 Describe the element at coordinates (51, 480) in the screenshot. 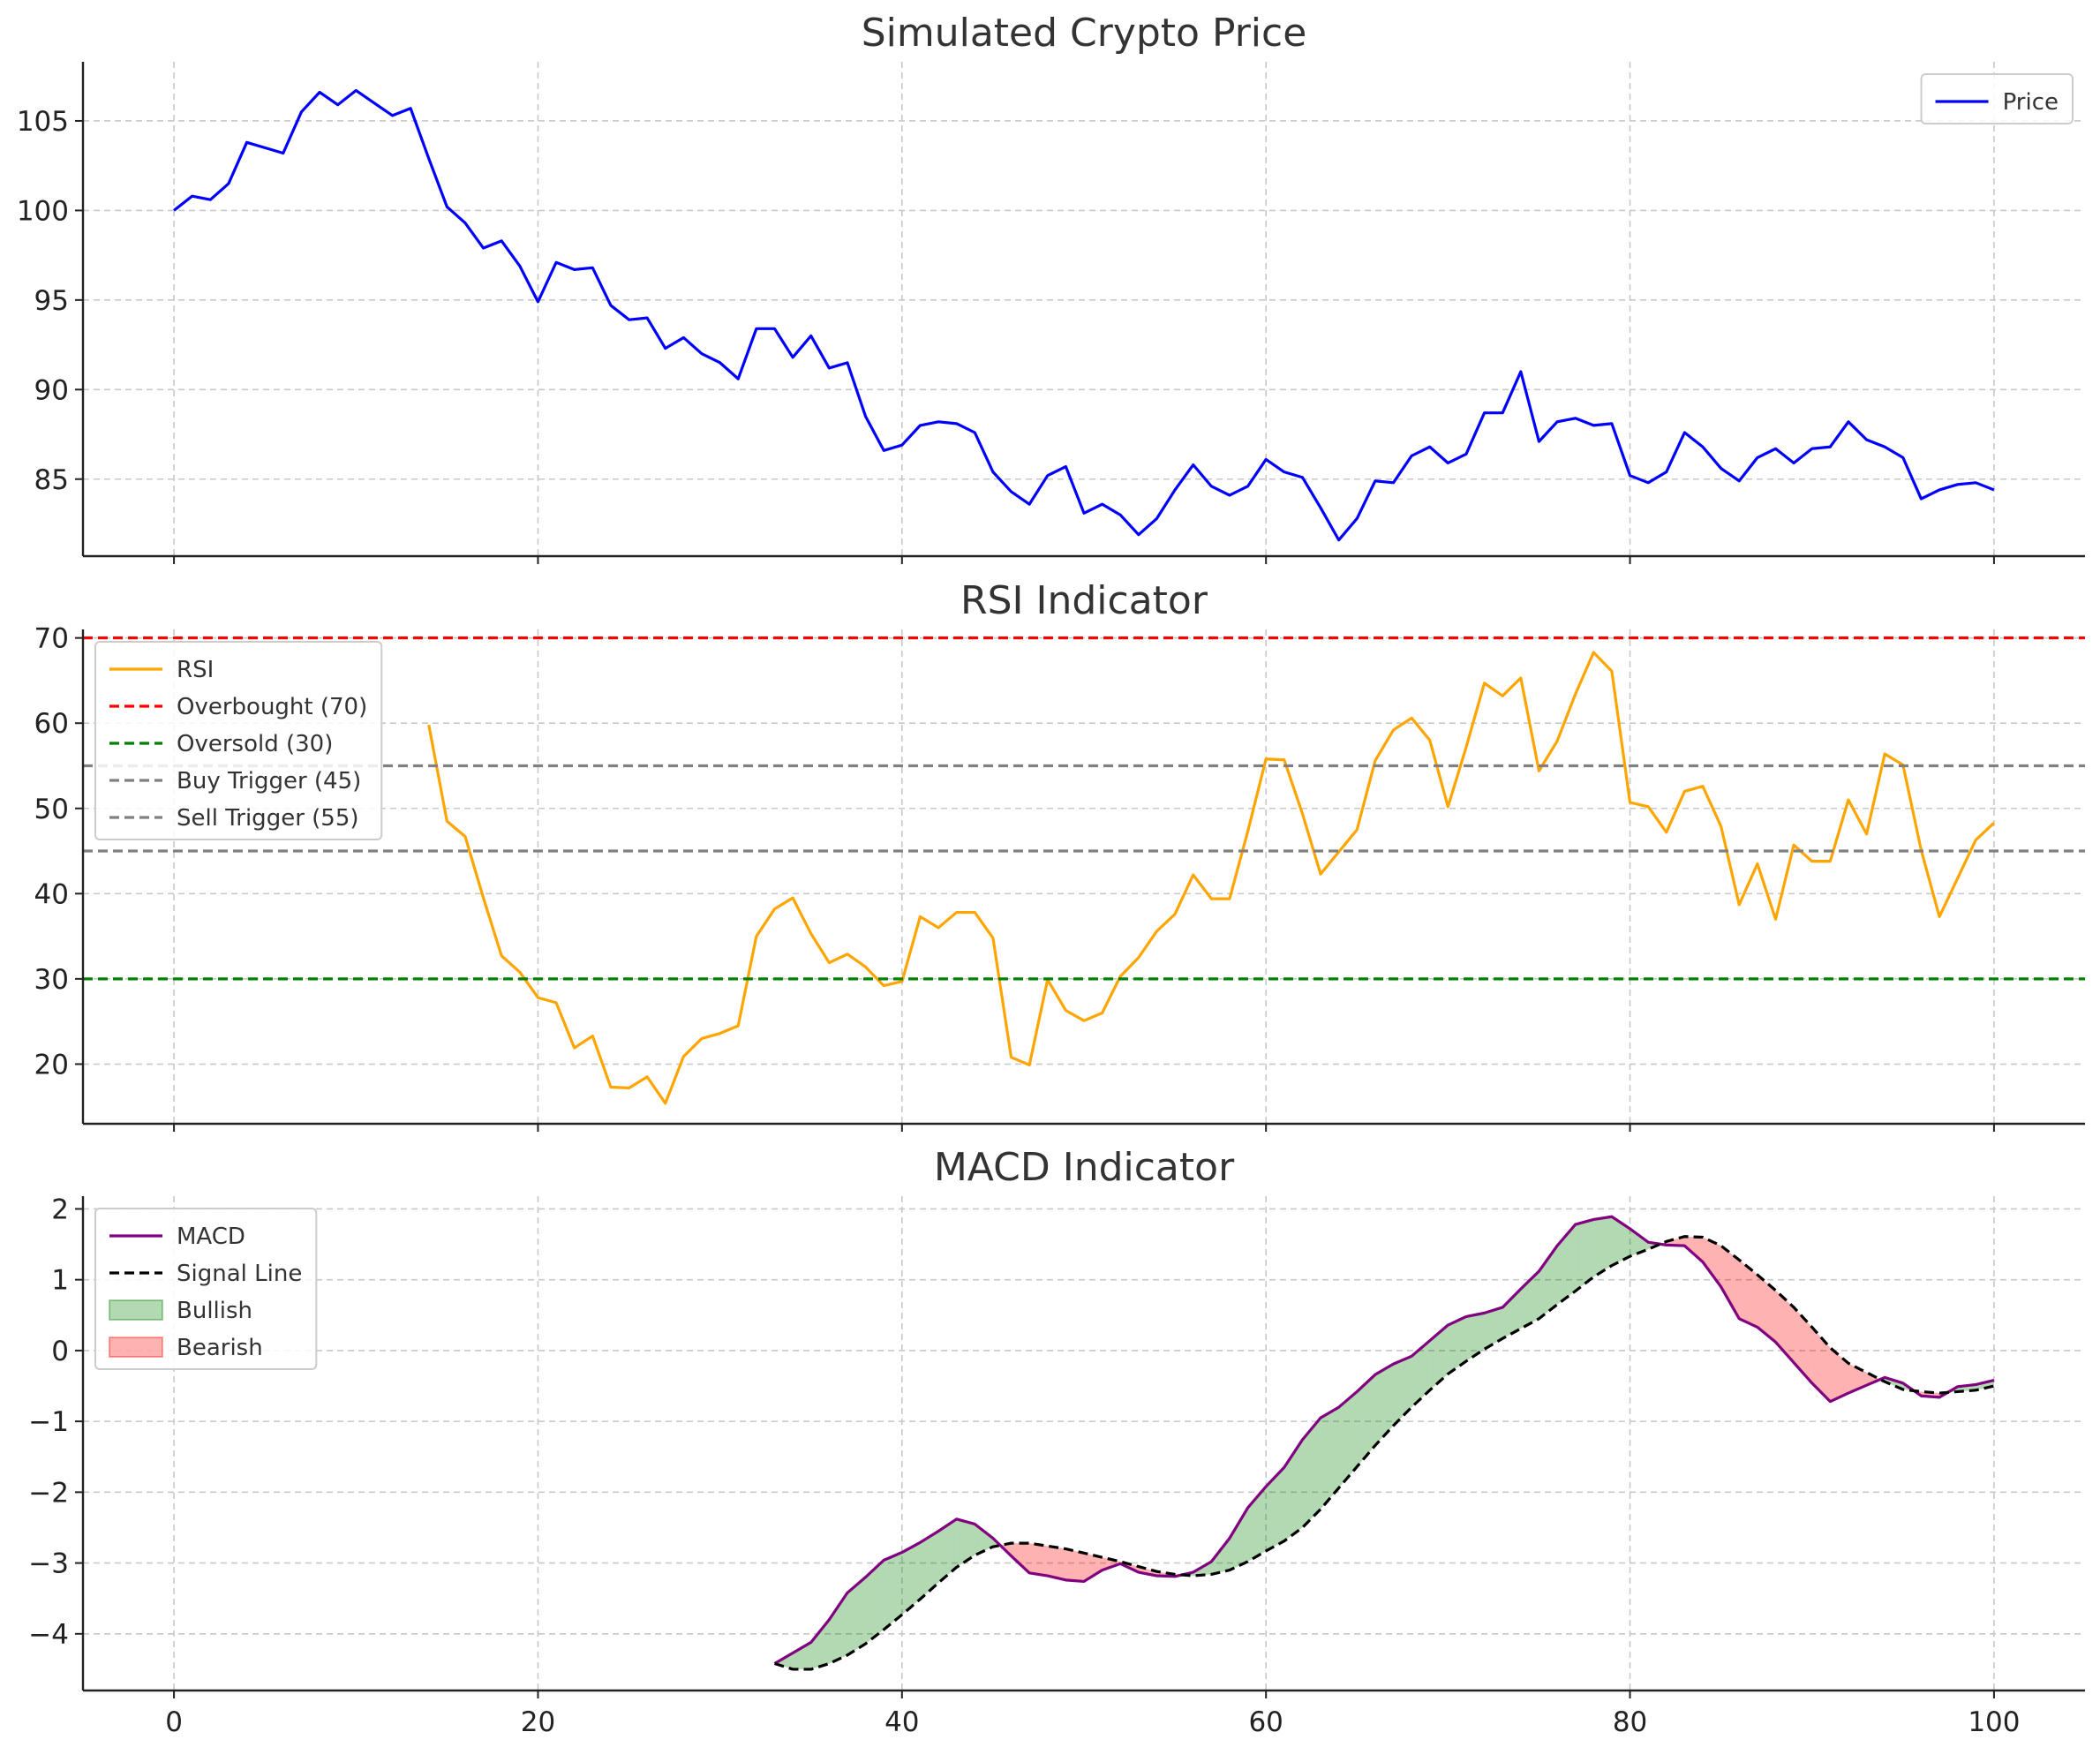

I see `price-y-tick-label: 85` at that location.